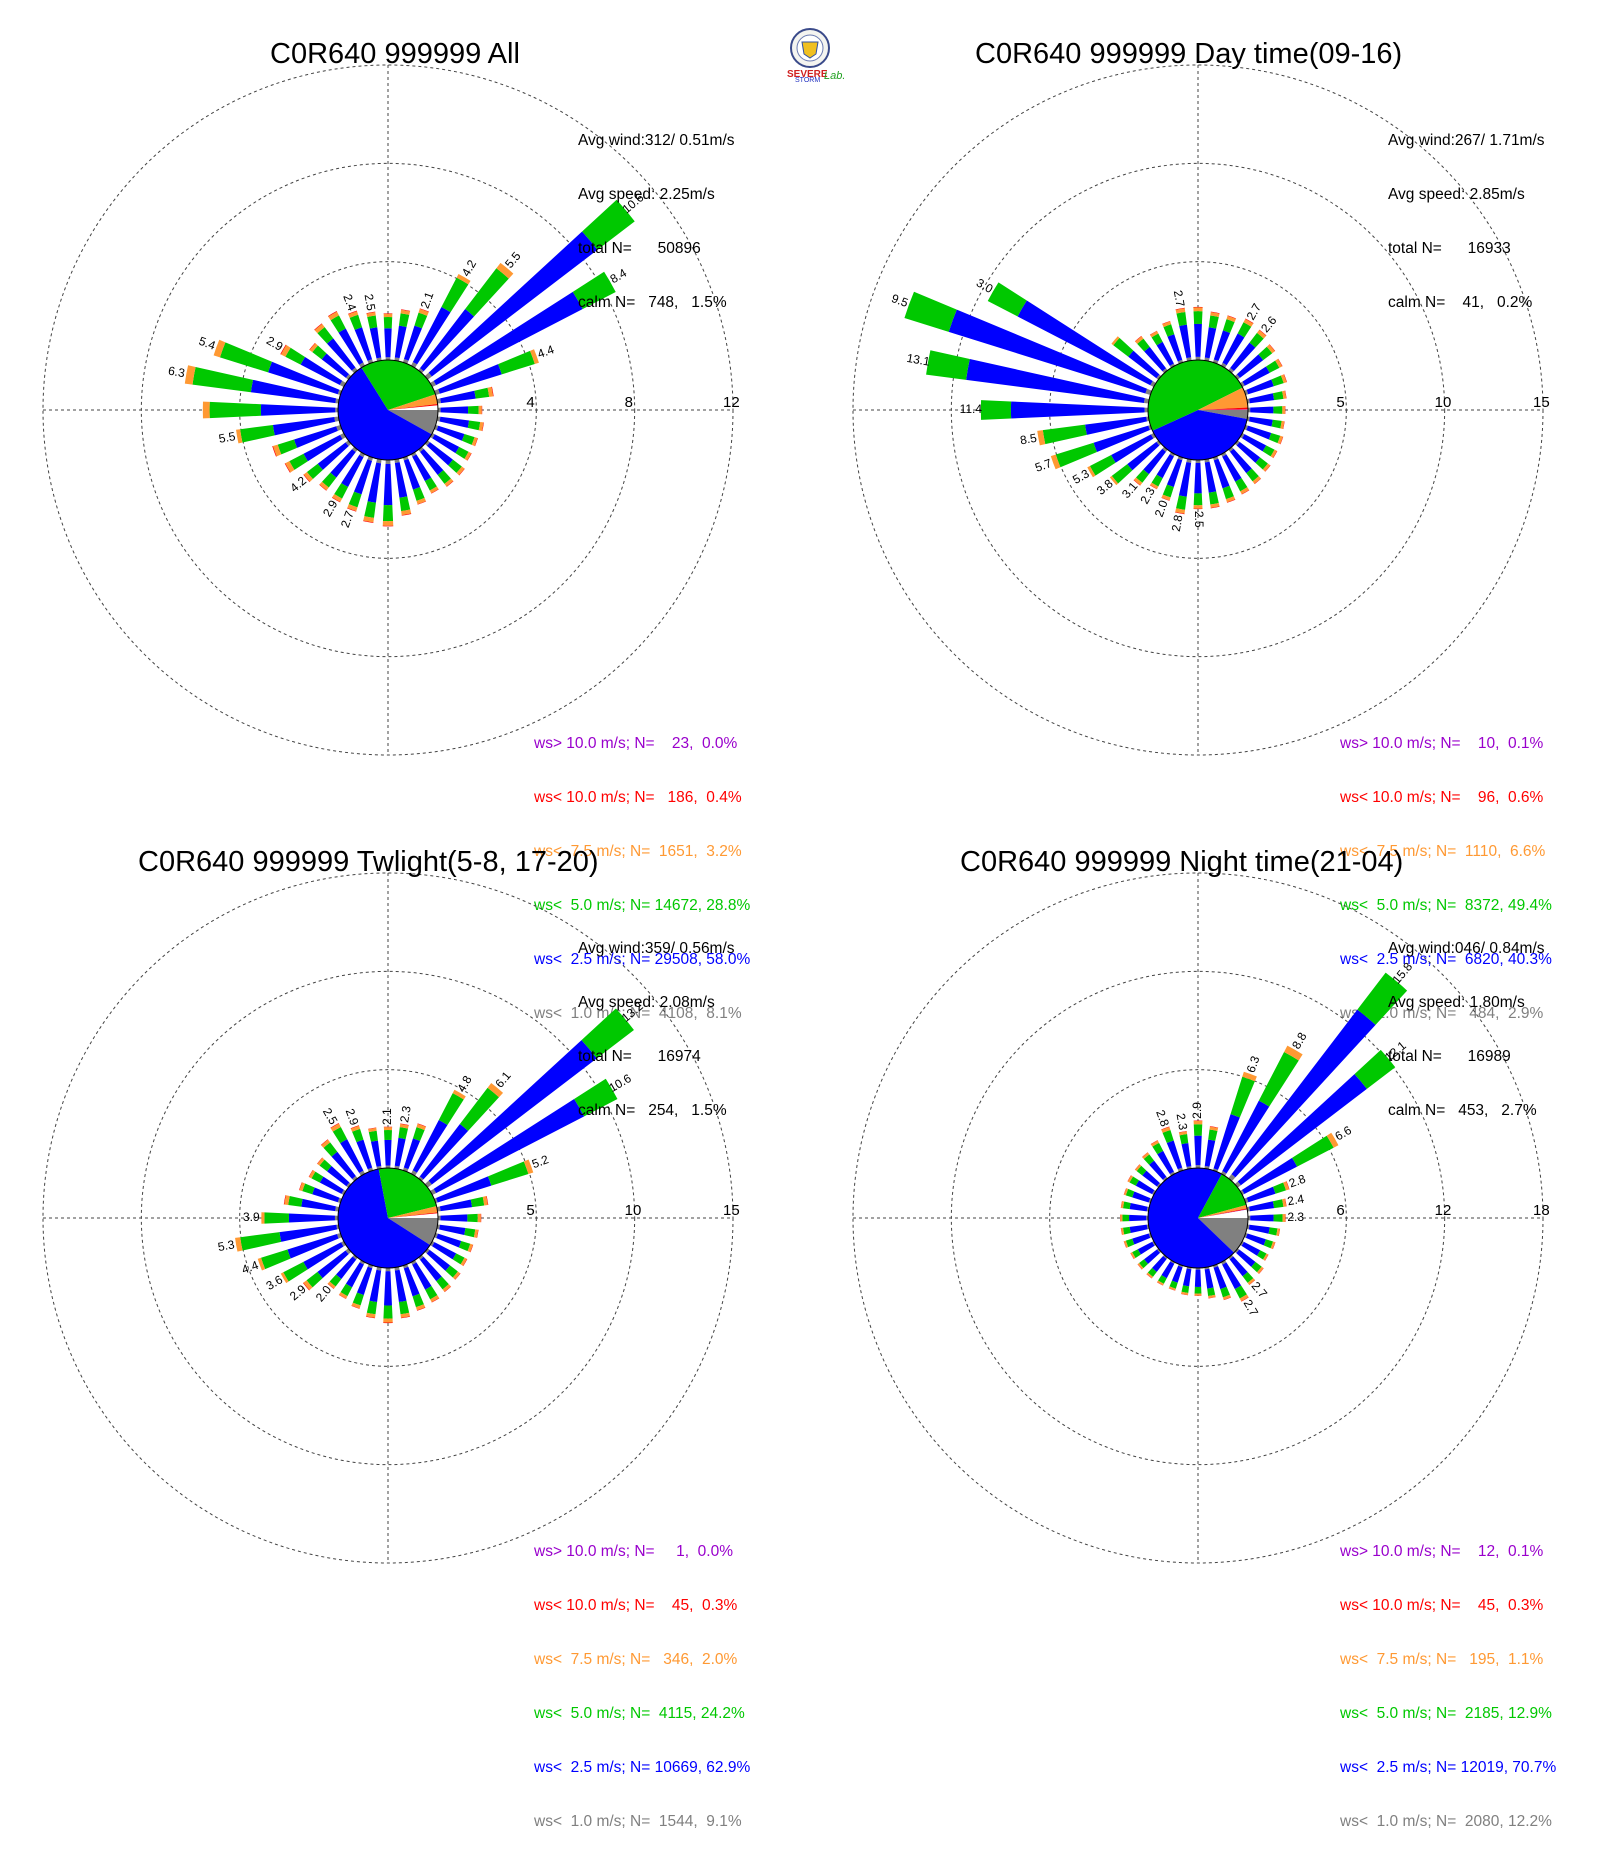  Describe the element at coordinates (251, 1217) in the screenshot. I see `petal-label: 3.9` at that location.